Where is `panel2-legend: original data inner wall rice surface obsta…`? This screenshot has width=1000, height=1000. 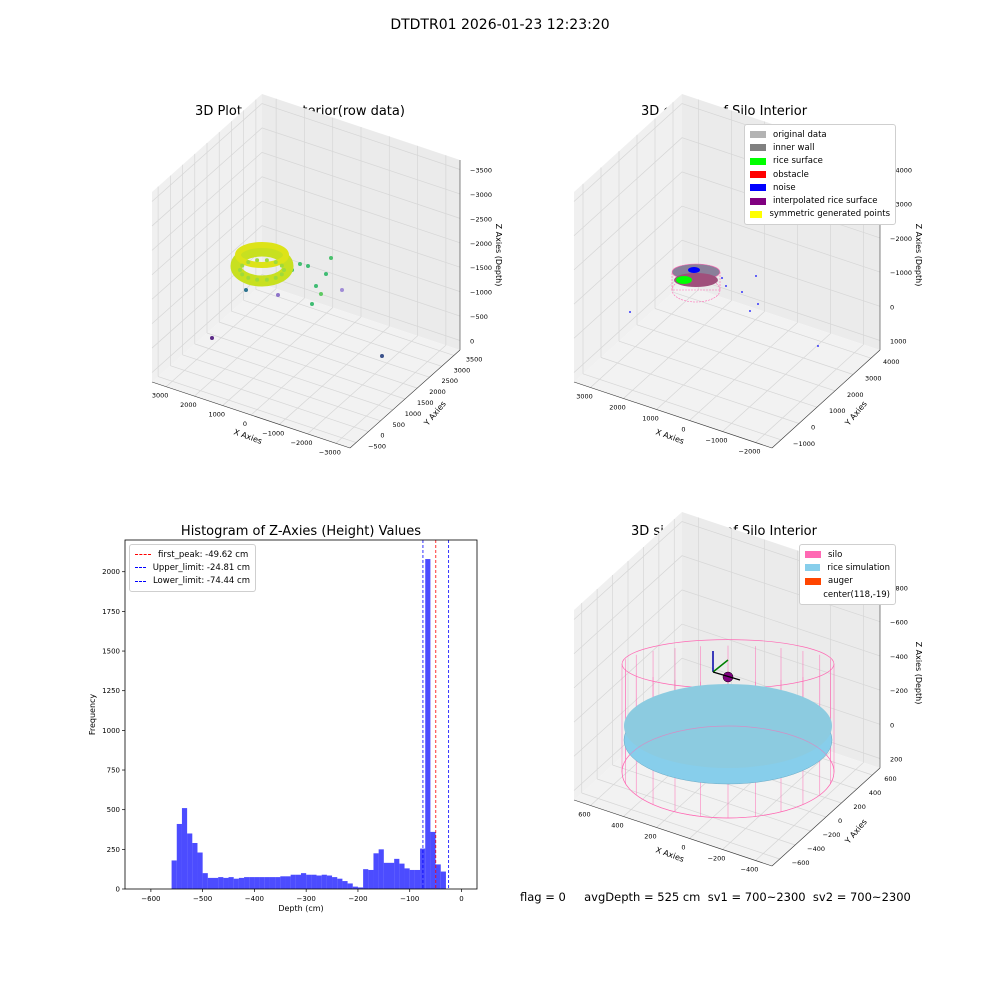
panel2-legend: original data inner wall rice surface obsta… is located at coordinates (820, 175).